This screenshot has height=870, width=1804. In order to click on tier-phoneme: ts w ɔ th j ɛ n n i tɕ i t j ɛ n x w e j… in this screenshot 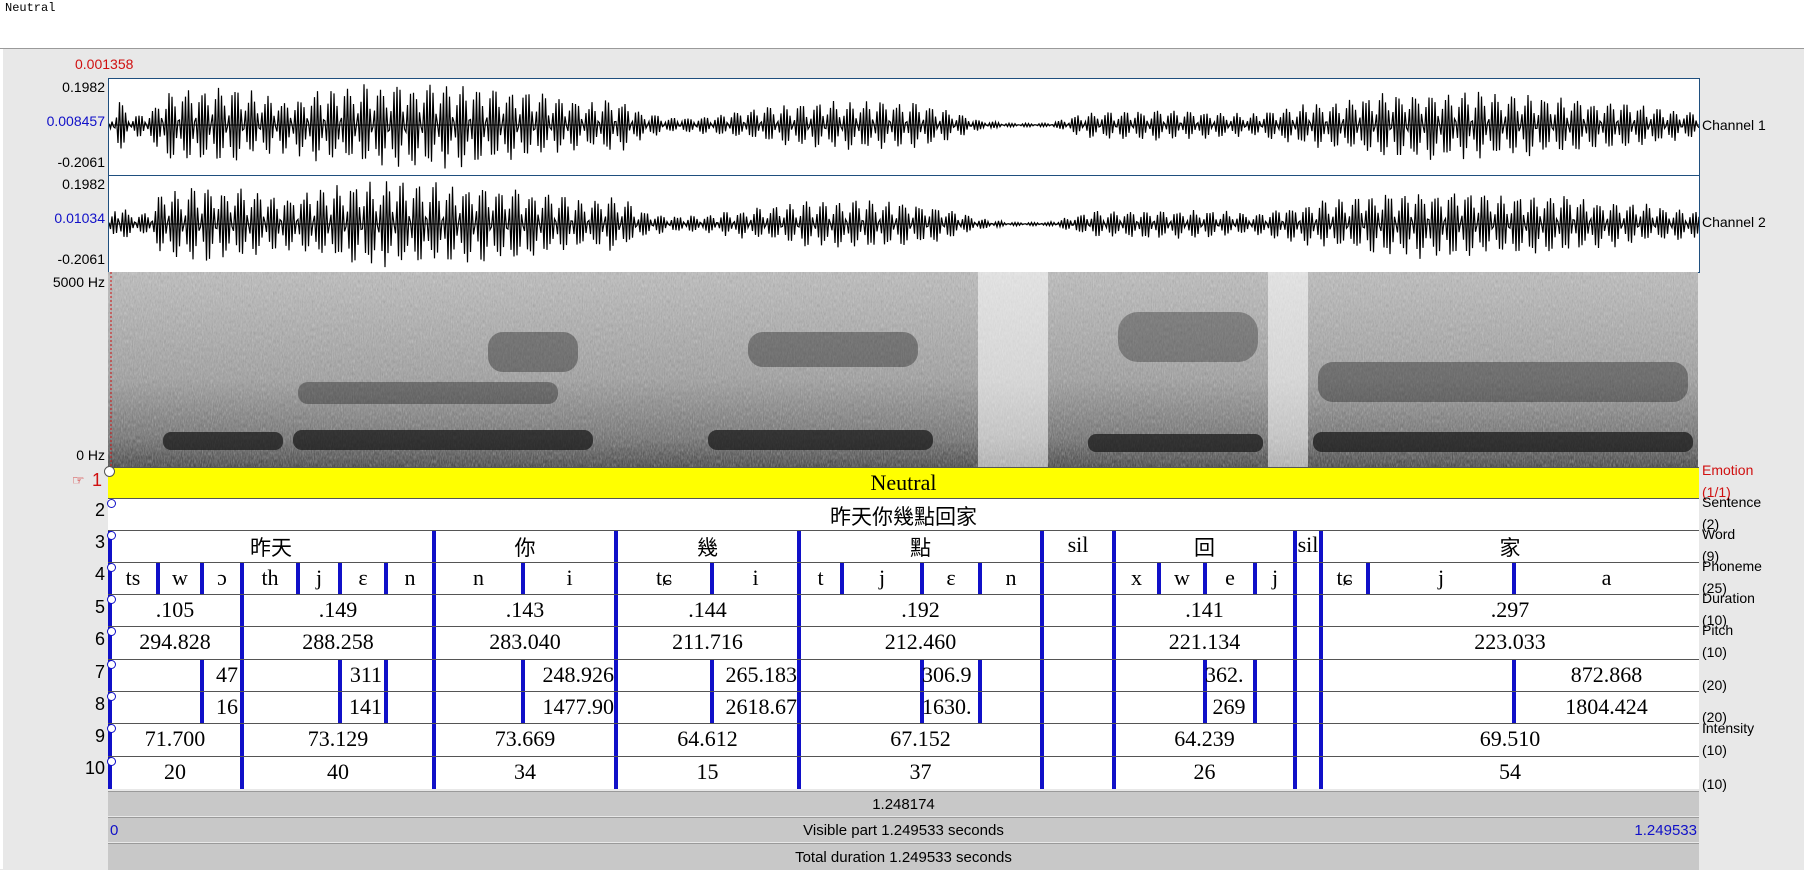, I will do `click(903, 578)`.